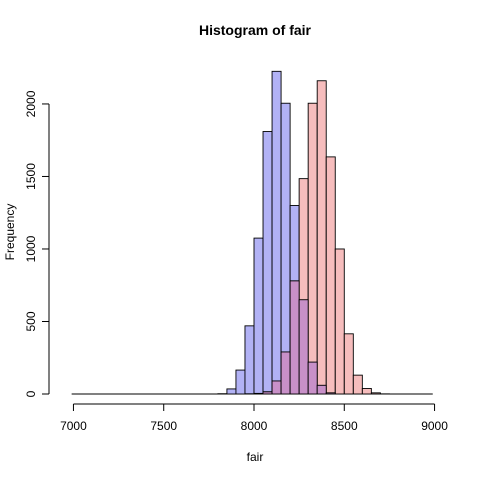 Image resolution: width=480 pixels, height=480 pixels. Describe the element at coordinates (344, 426) in the screenshot. I see `x-tick-label: 8500` at that location.